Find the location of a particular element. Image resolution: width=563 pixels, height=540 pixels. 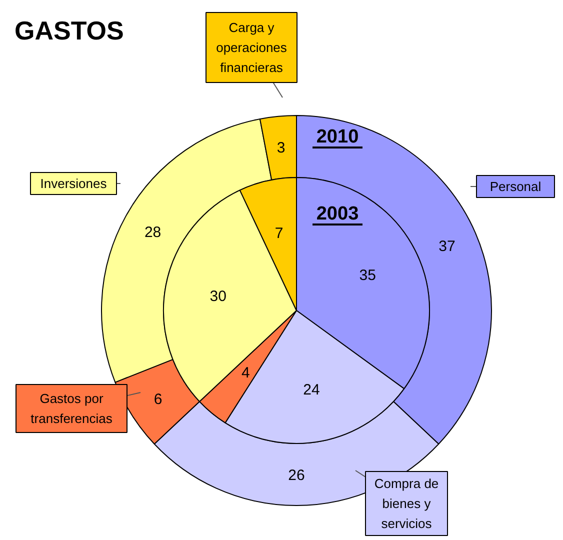

data-label: 35 is located at coordinates (367, 275).